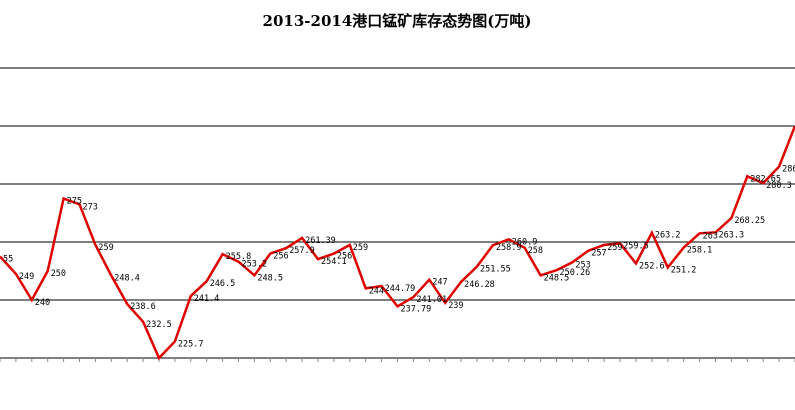 The image size is (795, 410). What do you see at coordinates (397, 21) in the screenshot?
I see `chart-title: 2013-2014港口锰矿库存态势图(万吨)` at bounding box center [397, 21].